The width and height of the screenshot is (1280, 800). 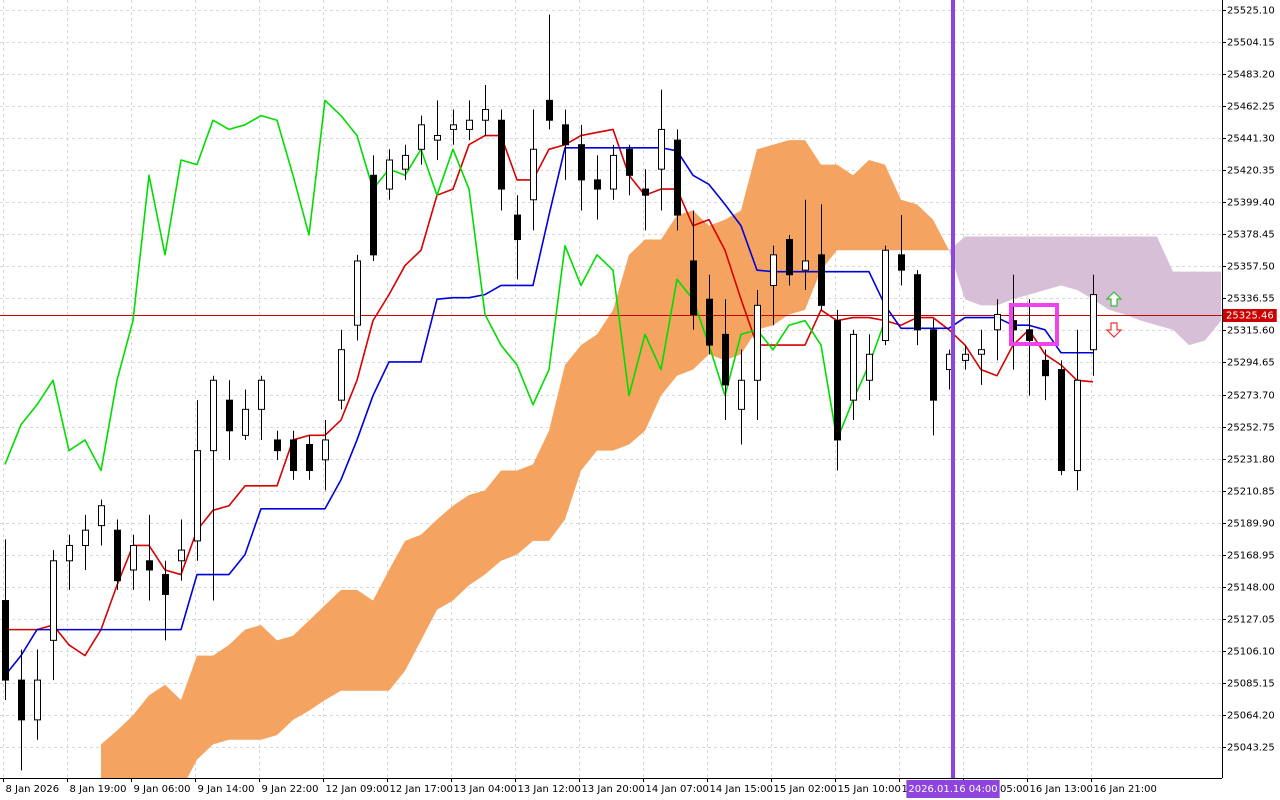 I want to click on y-tick-label: 25210.85, so click(x=1251, y=492).